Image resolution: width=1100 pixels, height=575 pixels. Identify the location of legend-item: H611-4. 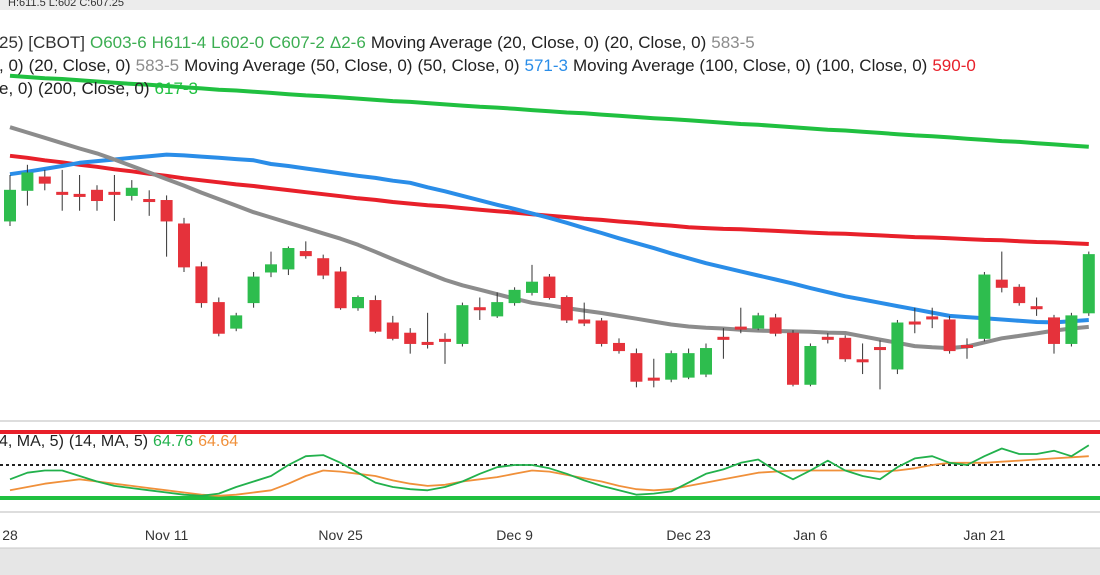
(179, 42).